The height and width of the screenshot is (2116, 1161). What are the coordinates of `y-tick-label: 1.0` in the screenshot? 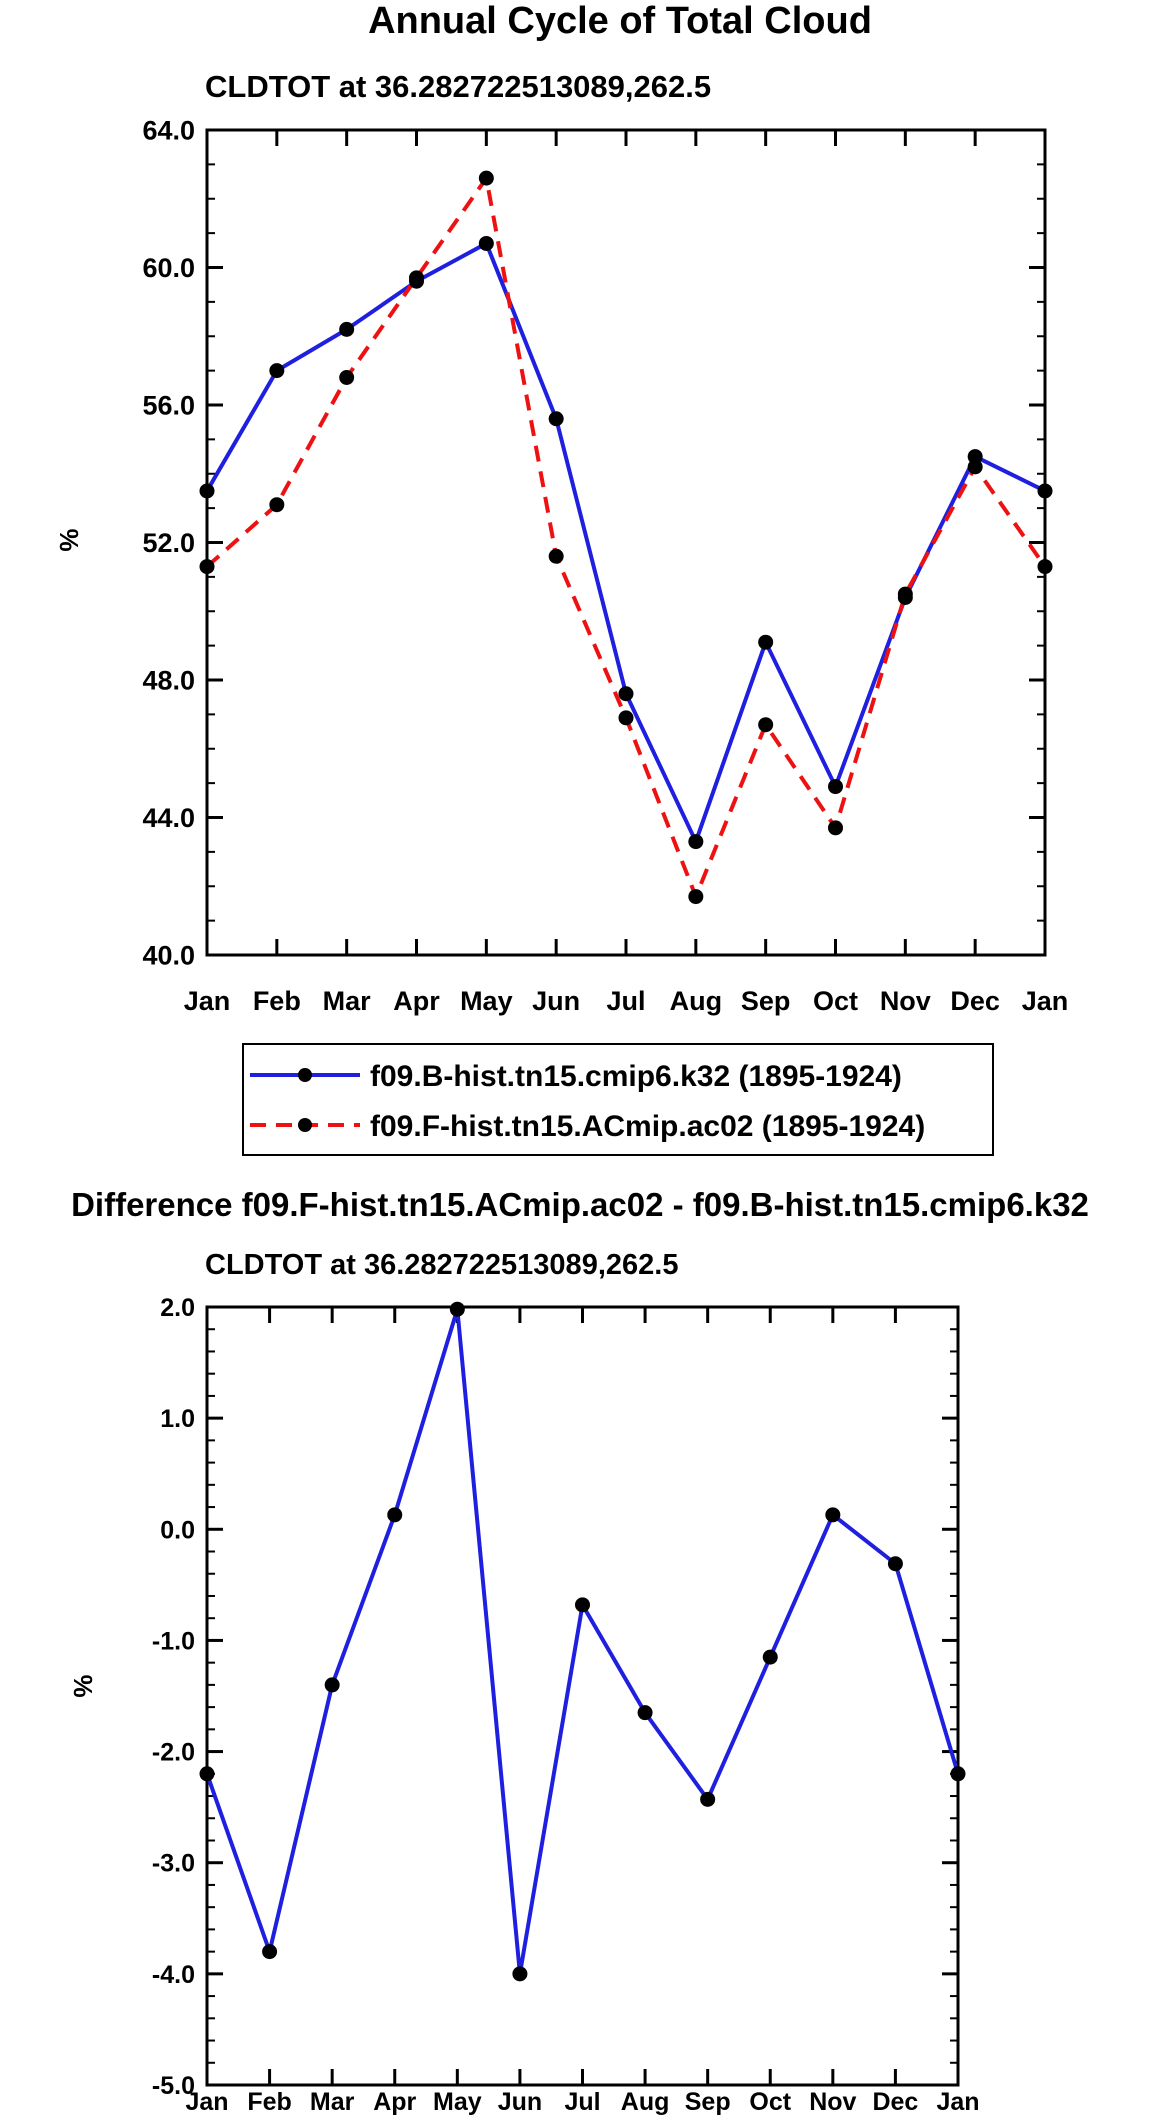 It's located at (177, 1419).